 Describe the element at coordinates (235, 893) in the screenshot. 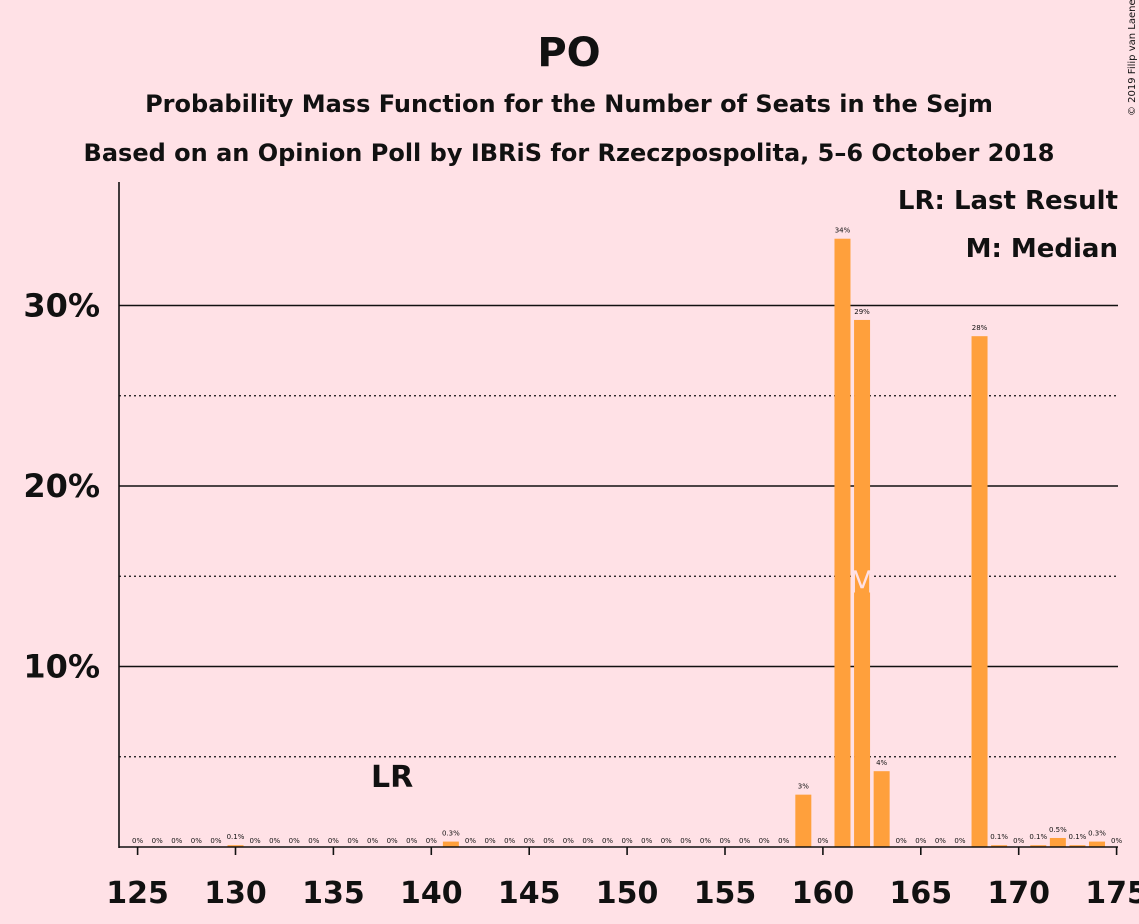

I see `x-tick-label: 130` at that location.